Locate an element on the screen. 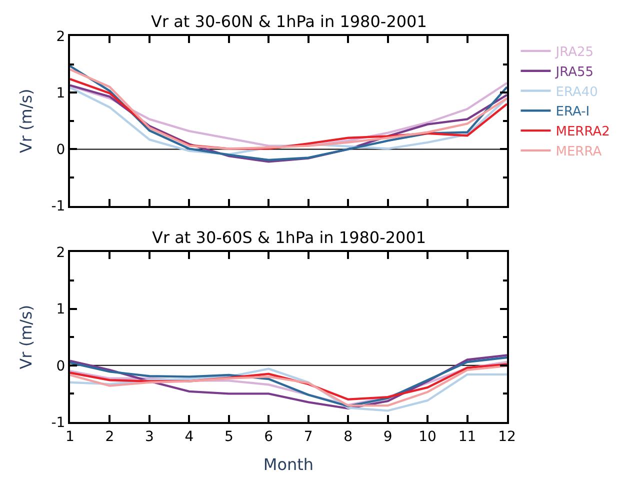 This screenshot has width=628, height=483. chart-title: Vr at 30-60S & 1hPa in 1980-2001 is located at coordinates (289, 237).